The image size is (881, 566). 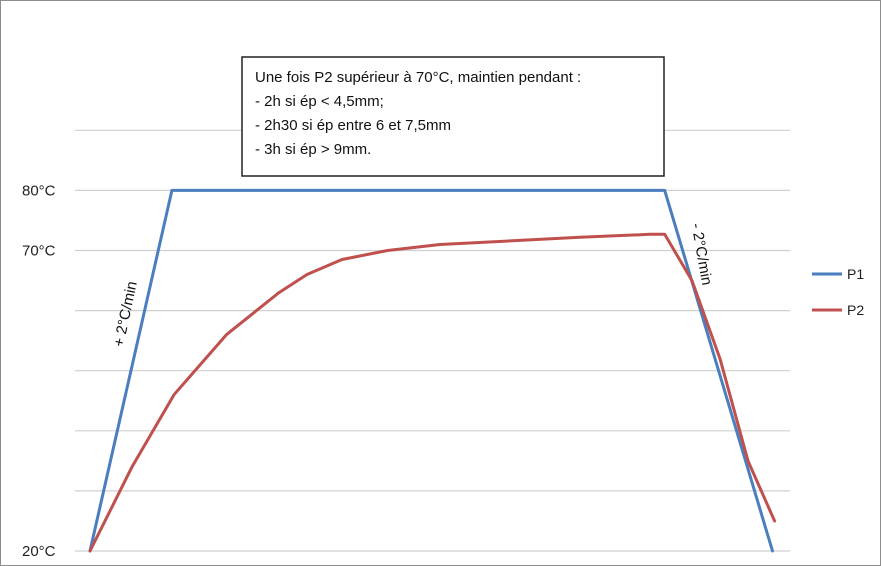 I want to click on y-tick-label-70: 70°C, so click(x=39, y=251).